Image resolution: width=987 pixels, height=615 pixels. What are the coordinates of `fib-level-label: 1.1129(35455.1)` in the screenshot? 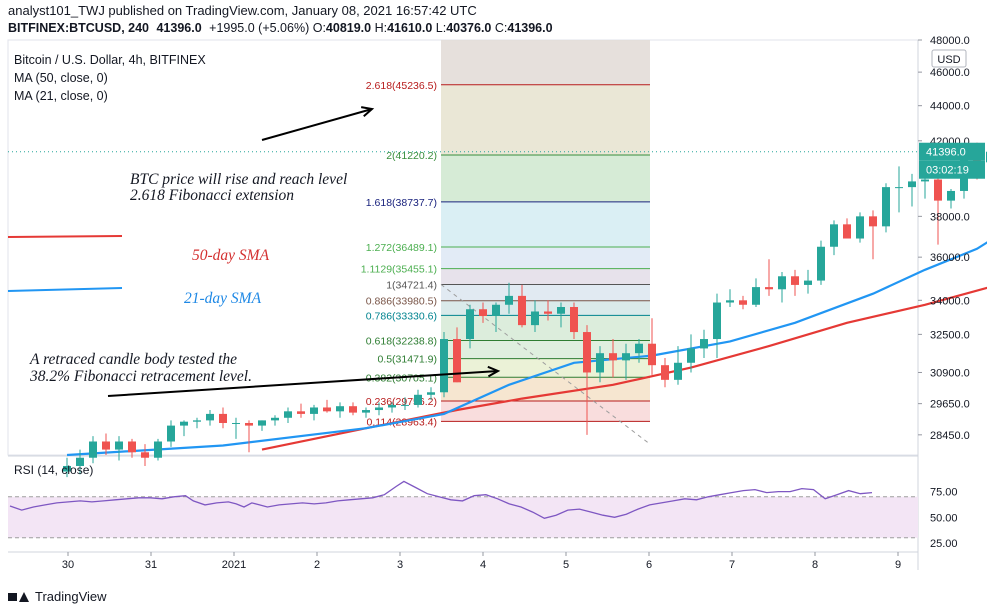 It's located at (399, 270).